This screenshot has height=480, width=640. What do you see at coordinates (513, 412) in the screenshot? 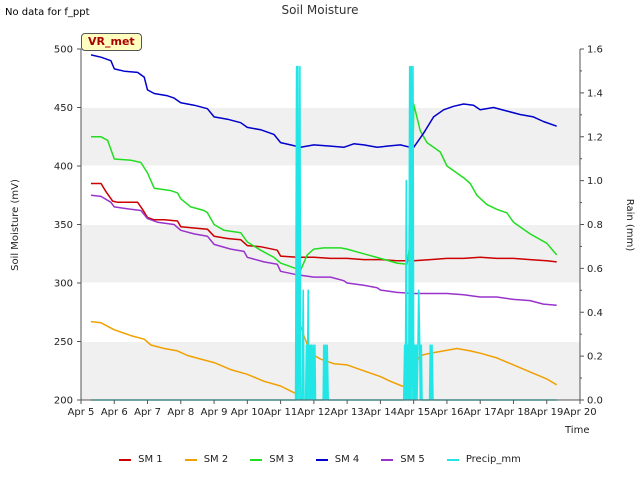
I see `x-tick-label: Apr 18` at bounding box center [513, 412].